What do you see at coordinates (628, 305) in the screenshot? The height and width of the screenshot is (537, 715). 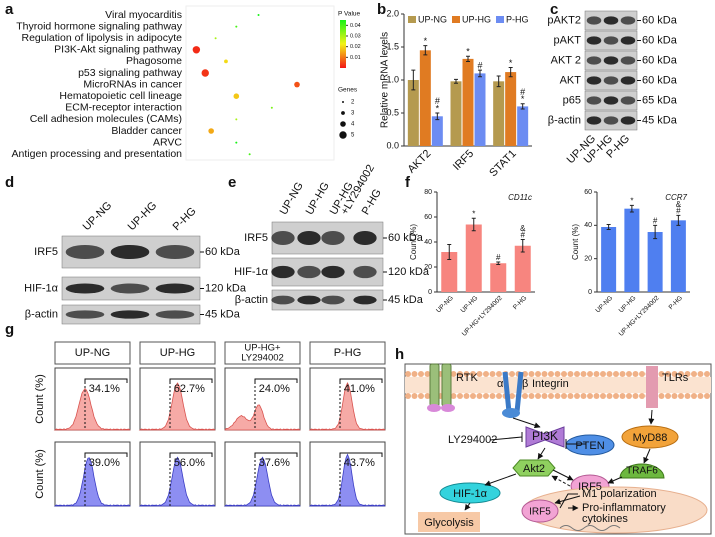 I see `x-tick-label: UP-HG` at bounding box center [628, 305].